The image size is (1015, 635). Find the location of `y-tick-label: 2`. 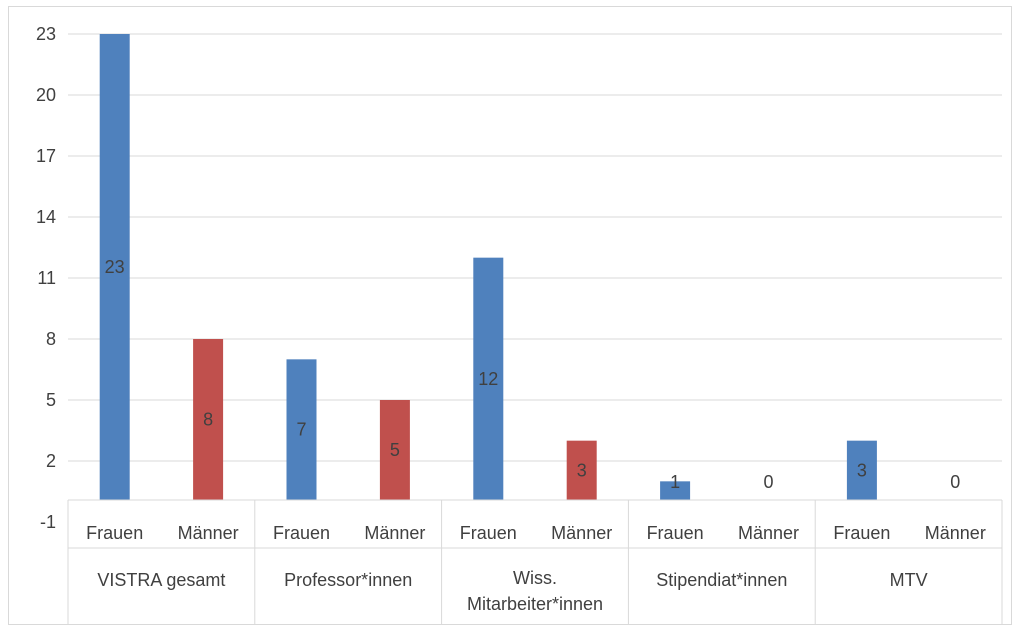

y-tick-label: 2 is located at coordinates (51, 461).